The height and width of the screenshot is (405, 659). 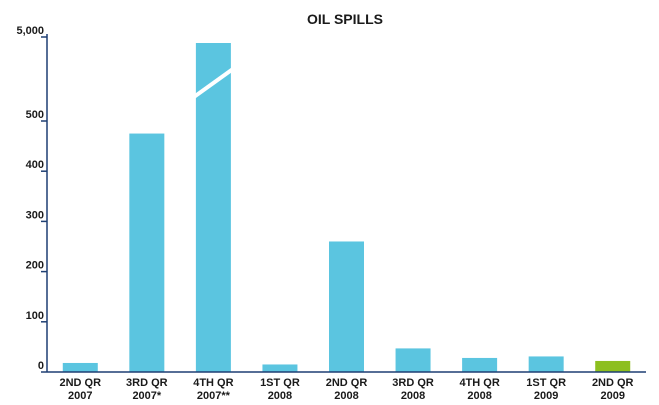 What do you see at coordinates (30, 31) in the screenshot?
I see `y-tick-label-6: 5,000` at bounding box center [30, 31].